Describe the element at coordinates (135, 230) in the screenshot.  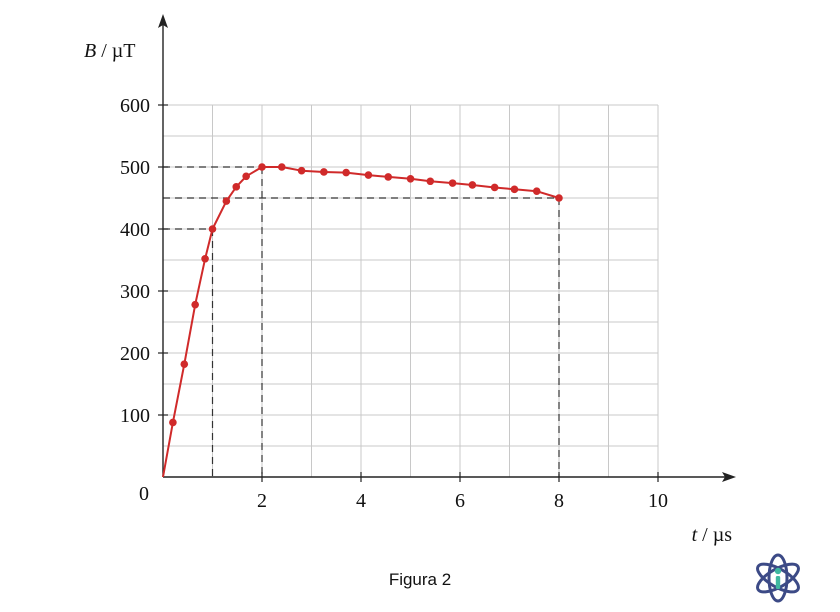
I see `y-tick-label: 400` at that location.